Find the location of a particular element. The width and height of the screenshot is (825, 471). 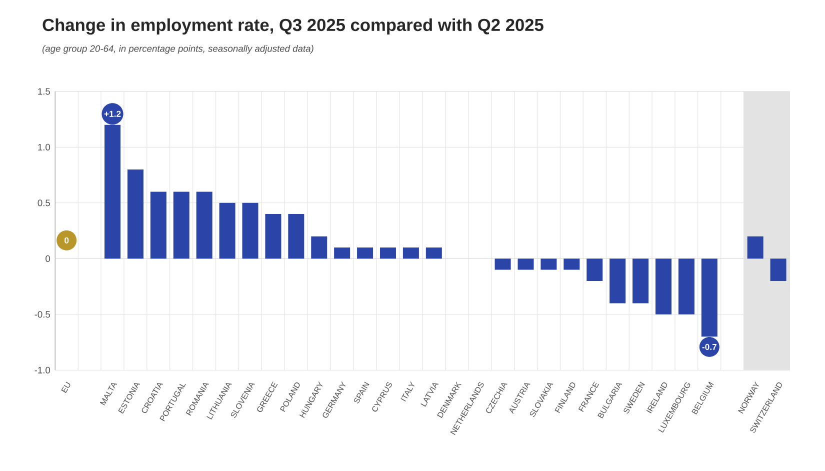

data-label: 0 is located at coordinates (66, 240).